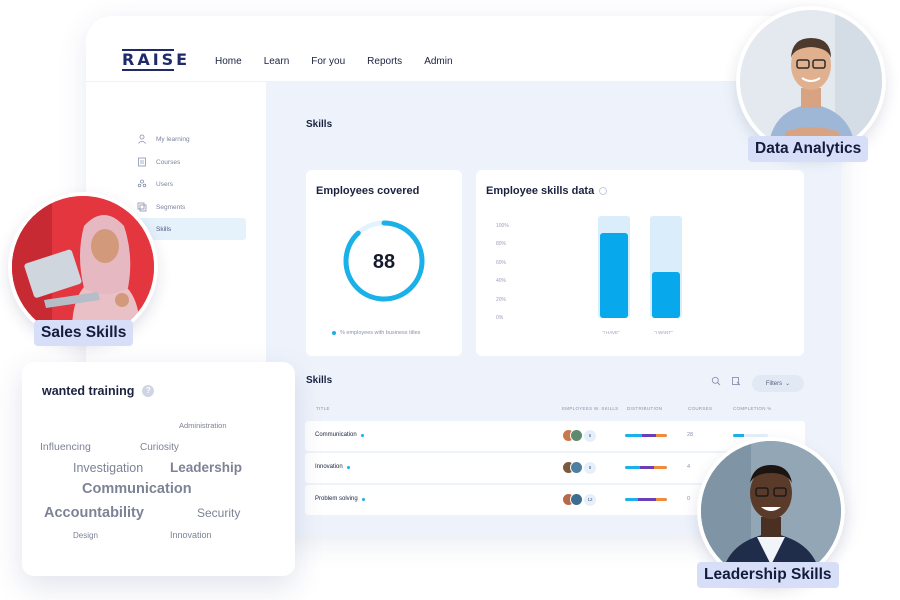  Describe the element at coordinates (142, 183) in the screenshot. I see `users-icon` at that location.